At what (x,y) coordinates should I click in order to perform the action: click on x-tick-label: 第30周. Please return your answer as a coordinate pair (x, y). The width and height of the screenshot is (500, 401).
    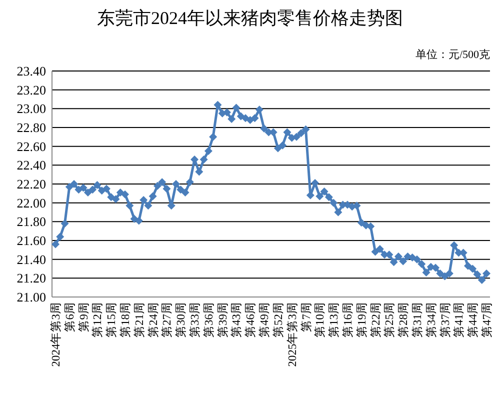
    Looking at the image, I should click on (181, 320).